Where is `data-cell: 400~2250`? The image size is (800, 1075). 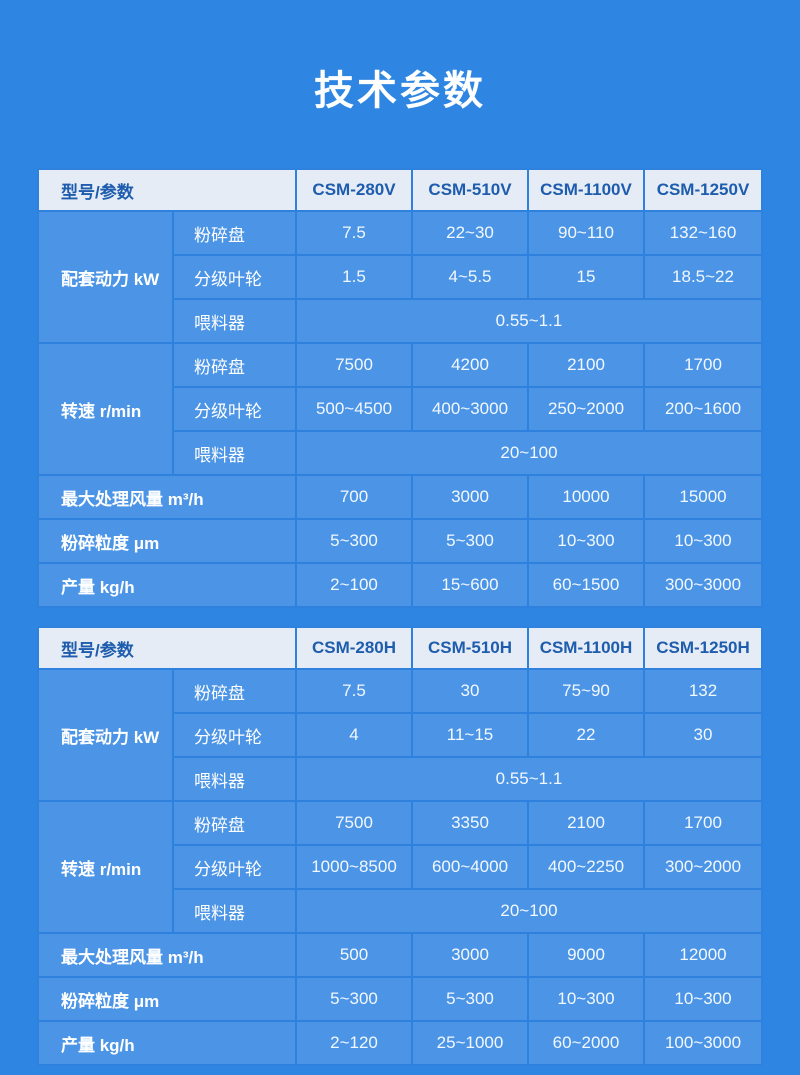
data-cell: 400~2250 is located at coordinates (586, 867).